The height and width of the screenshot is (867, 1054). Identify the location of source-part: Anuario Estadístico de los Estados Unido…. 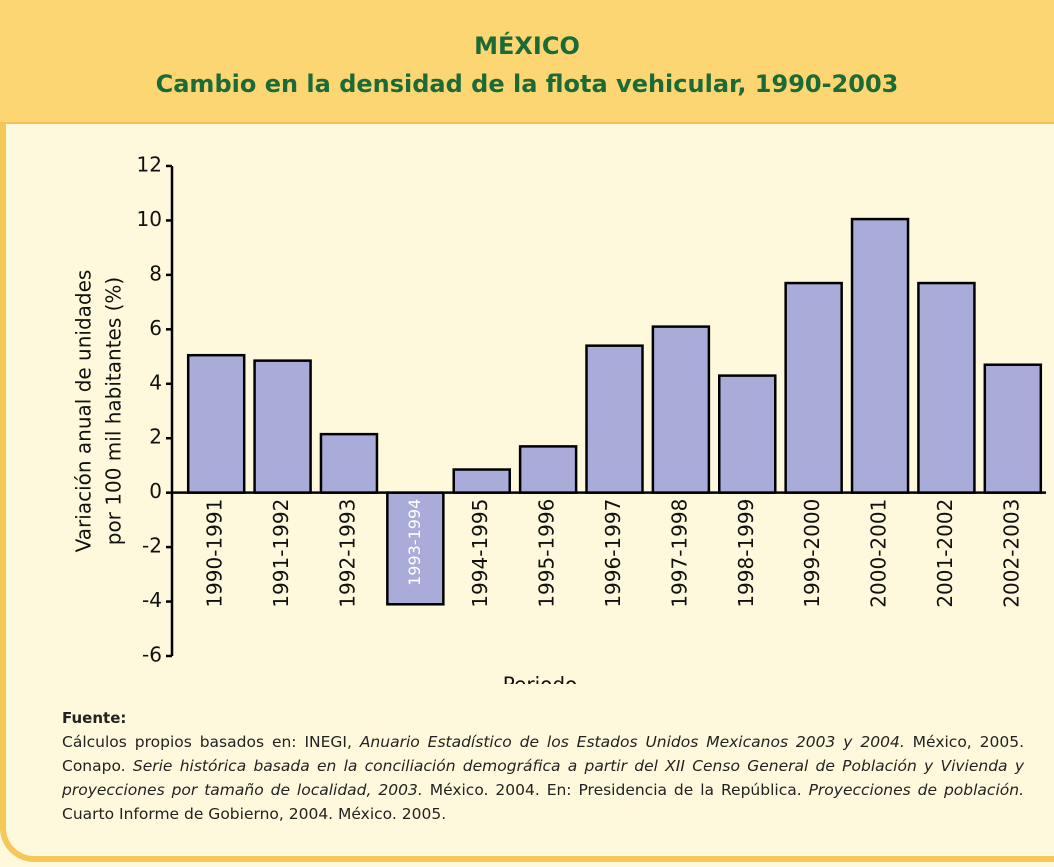
(632, 742).